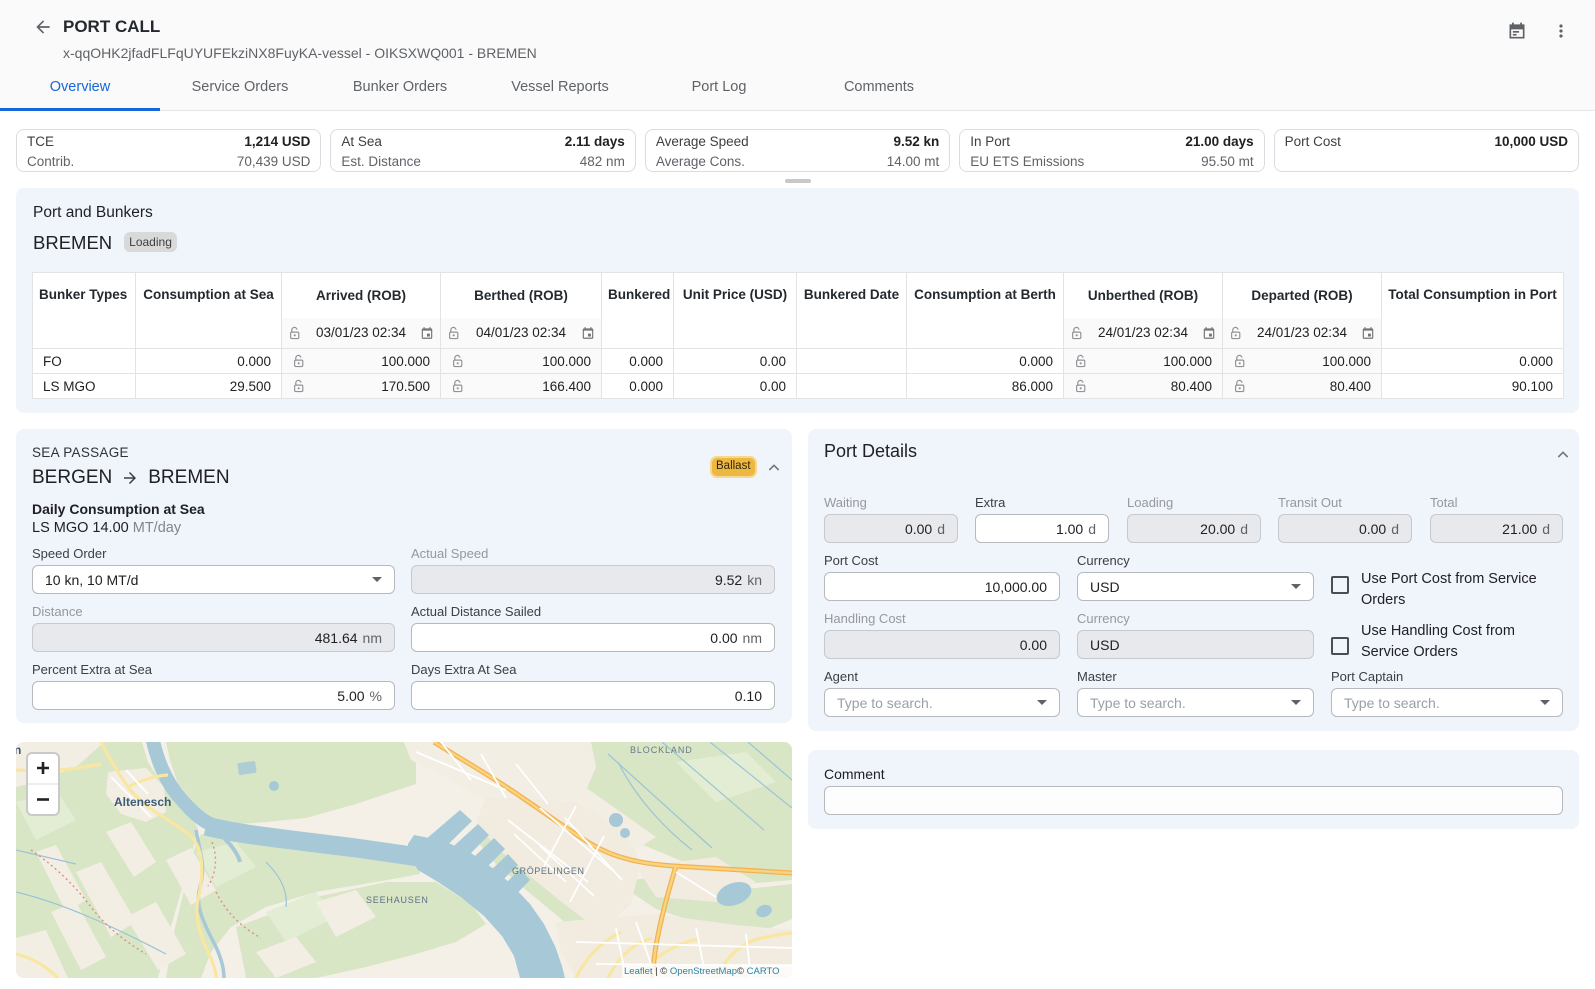  Describe the element at coordinates (702, 971) in the screenshot. I see `svg-text:Leaflet | © OpenStreetMap© CAR: Leaflet | © OpenStreetMap© CARTO` at that location.